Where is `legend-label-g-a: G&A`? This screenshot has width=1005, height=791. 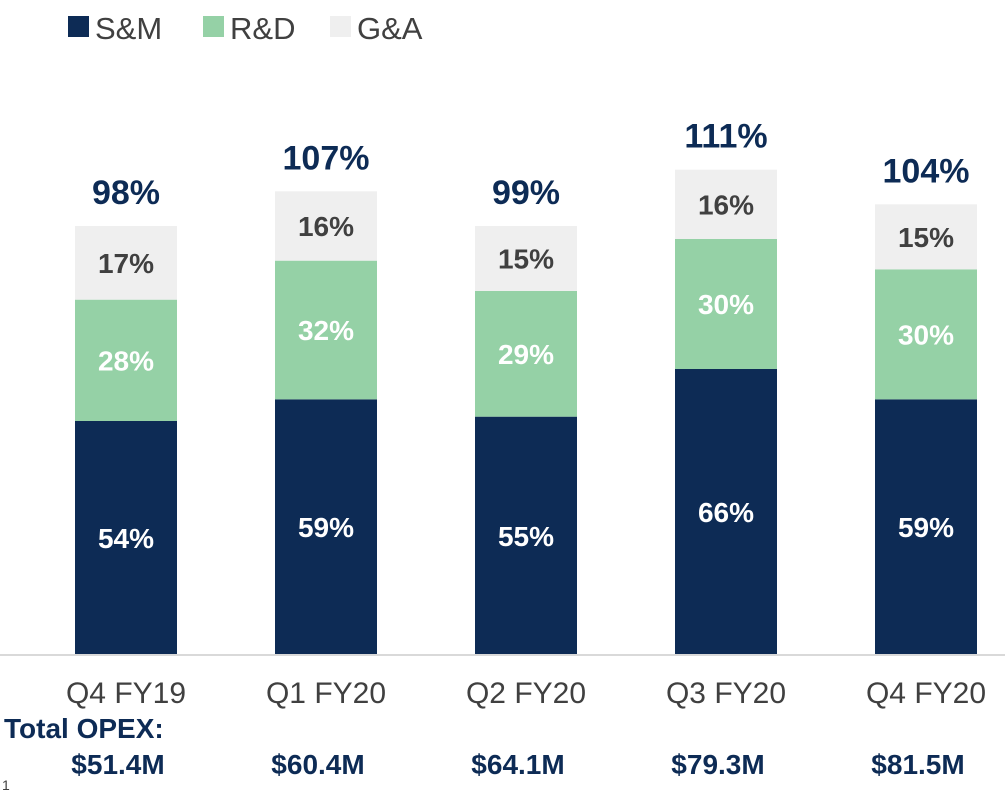
legend-label-g-a: G&A is located at coordinates (390, 28).